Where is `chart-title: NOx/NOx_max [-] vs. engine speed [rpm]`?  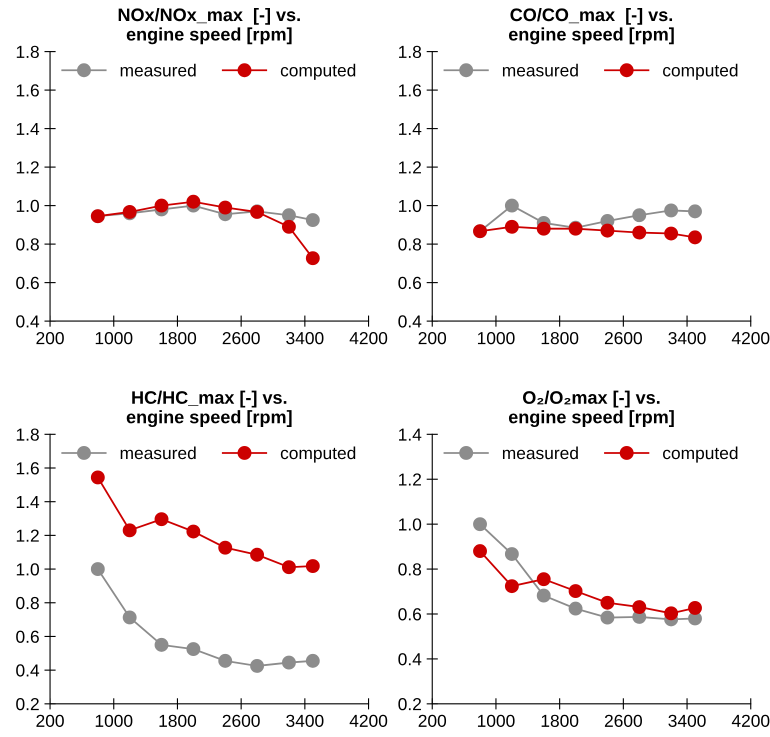 chart-title: NOx/NOx_max [-] vs. engine speed [rpm] is located at coordinates (209, 26).